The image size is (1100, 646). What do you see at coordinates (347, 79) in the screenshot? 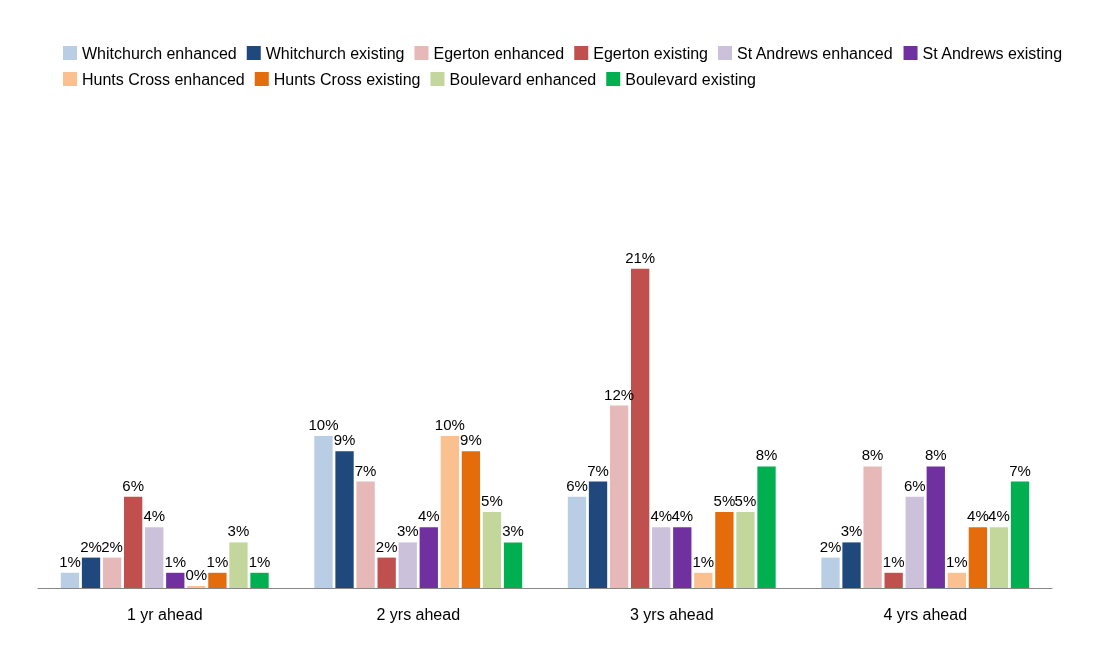
I see `legend-label: Hunts Cross existing` at bounding box center [347, 79].